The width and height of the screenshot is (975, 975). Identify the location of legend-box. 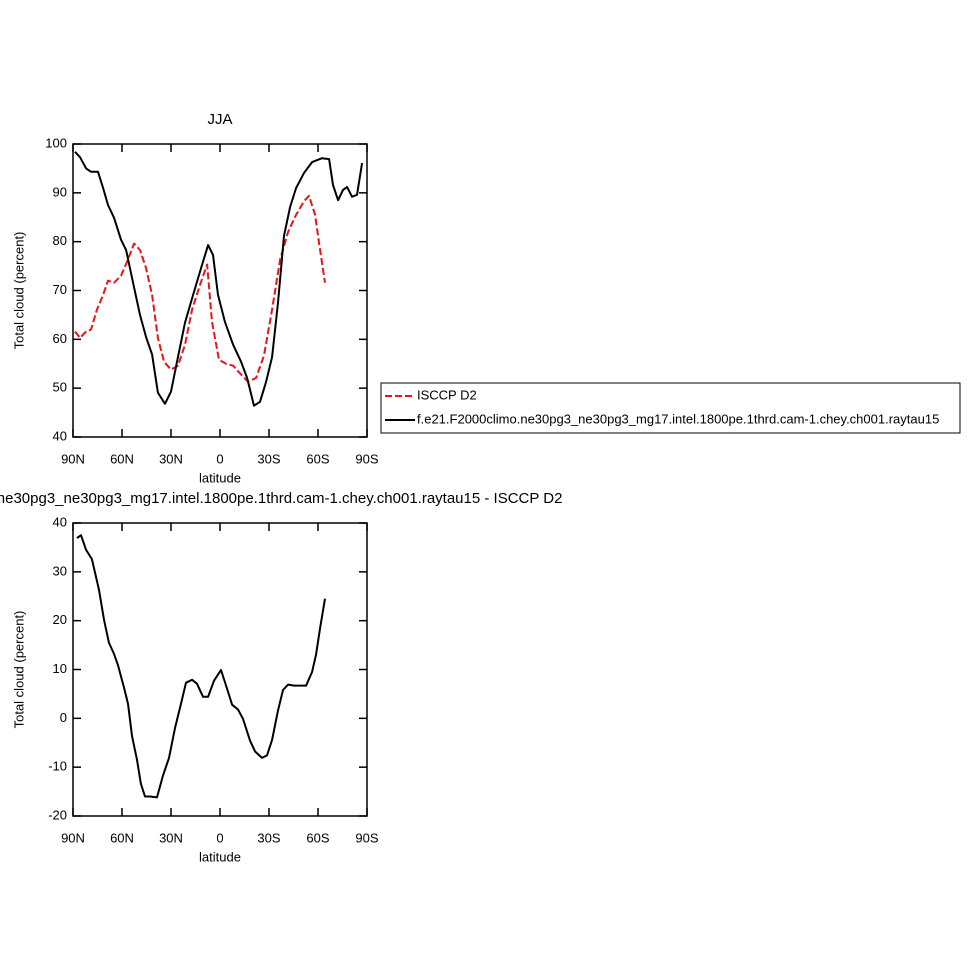
(670, 408).